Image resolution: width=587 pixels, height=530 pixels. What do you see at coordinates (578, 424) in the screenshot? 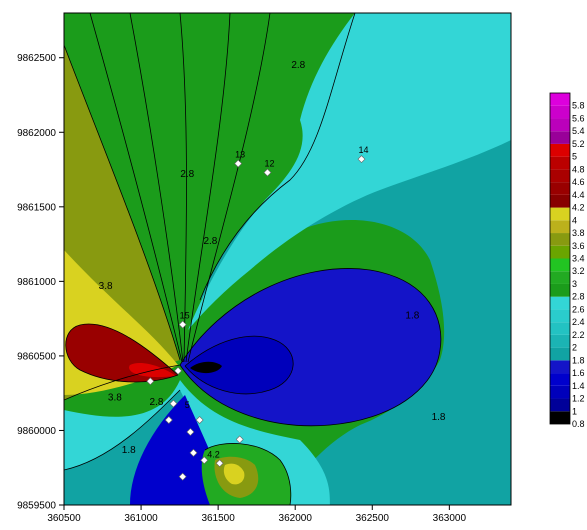
I see `legend-level-label: 0.8` at bounding box center [578, 424].